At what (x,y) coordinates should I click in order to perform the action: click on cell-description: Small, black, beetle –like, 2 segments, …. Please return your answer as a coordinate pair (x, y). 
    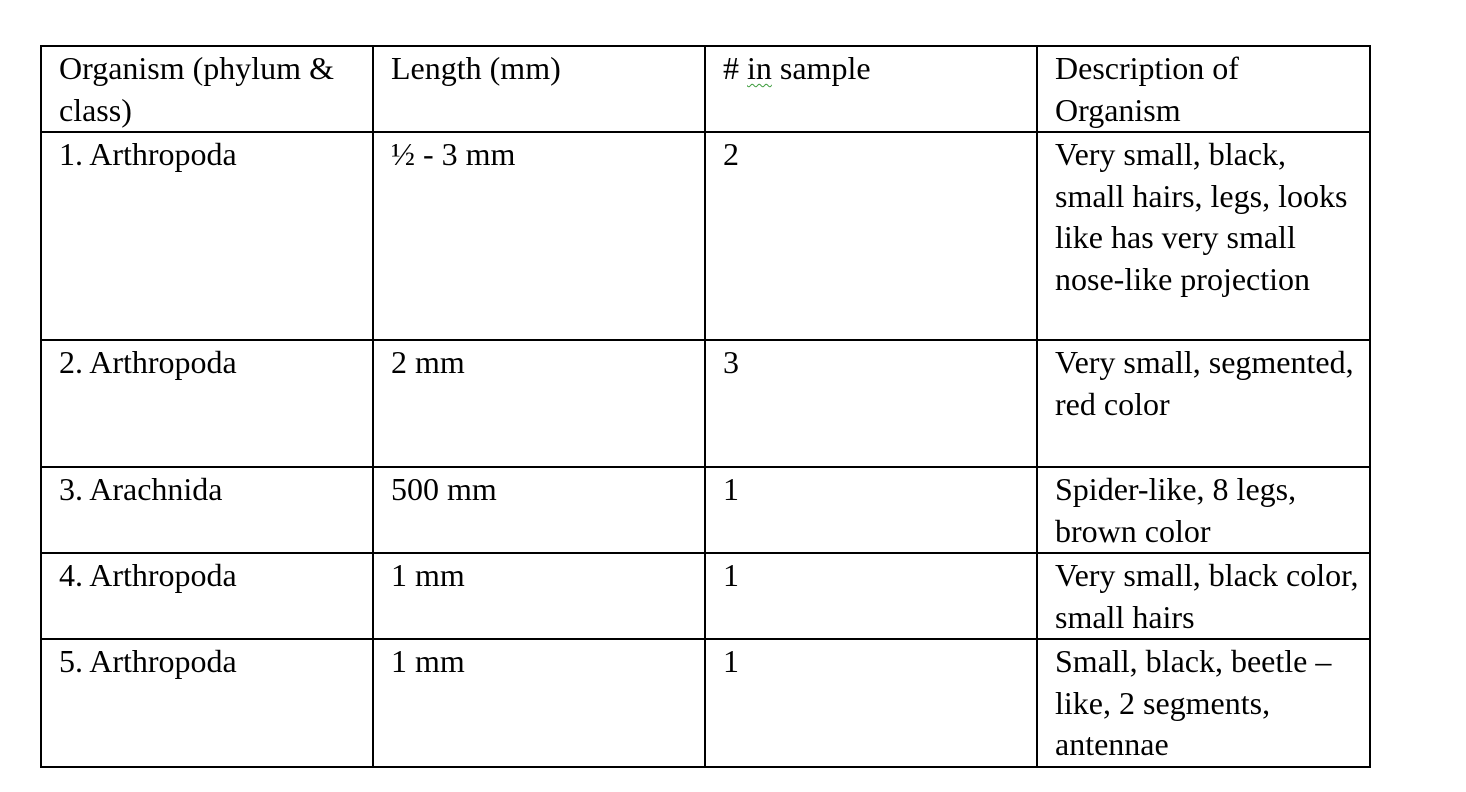
    Looking at the image, I should click on (1203, 703).